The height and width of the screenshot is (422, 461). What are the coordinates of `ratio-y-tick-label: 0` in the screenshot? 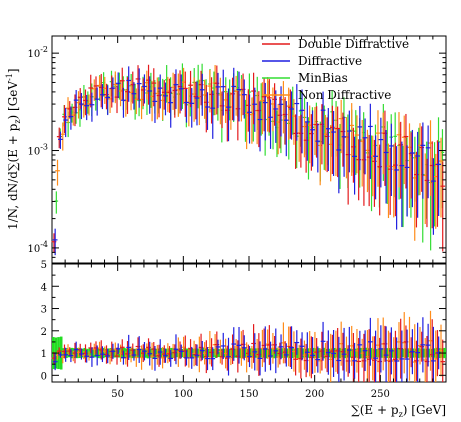 It's located at (44, 376).